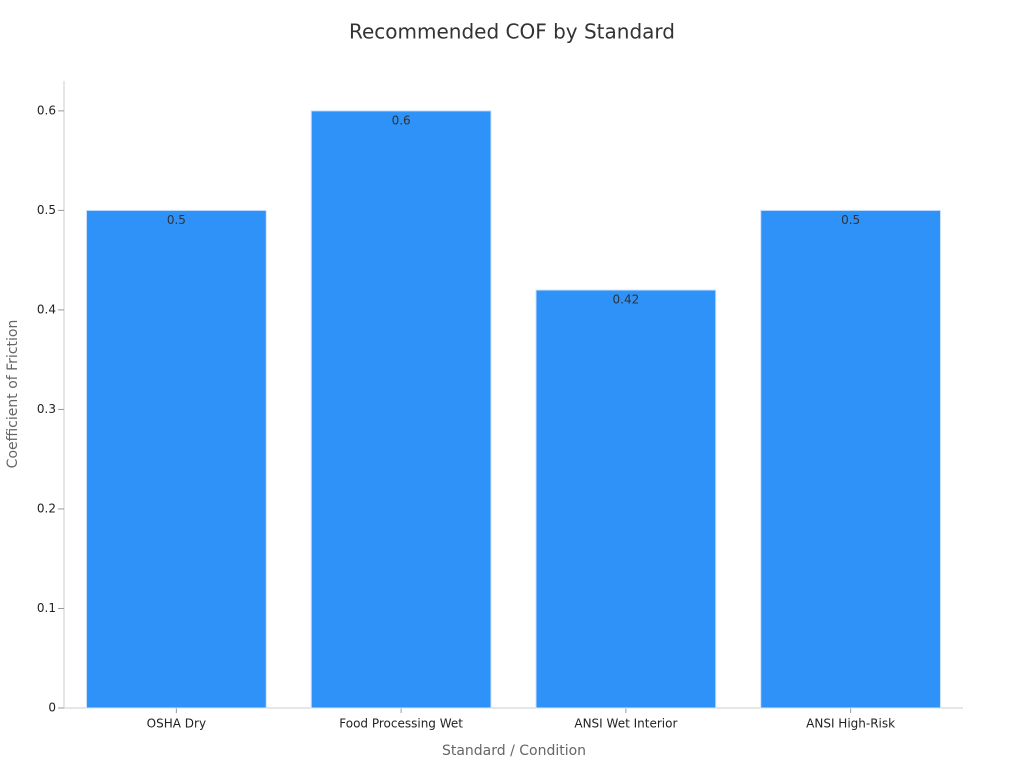 This screenshot has width=1024, height=768. What do you see at coordinates (176, 724) in the screenshot?
I see `x-tick-label: OSHA Dry` at bounding box center [176, 724].